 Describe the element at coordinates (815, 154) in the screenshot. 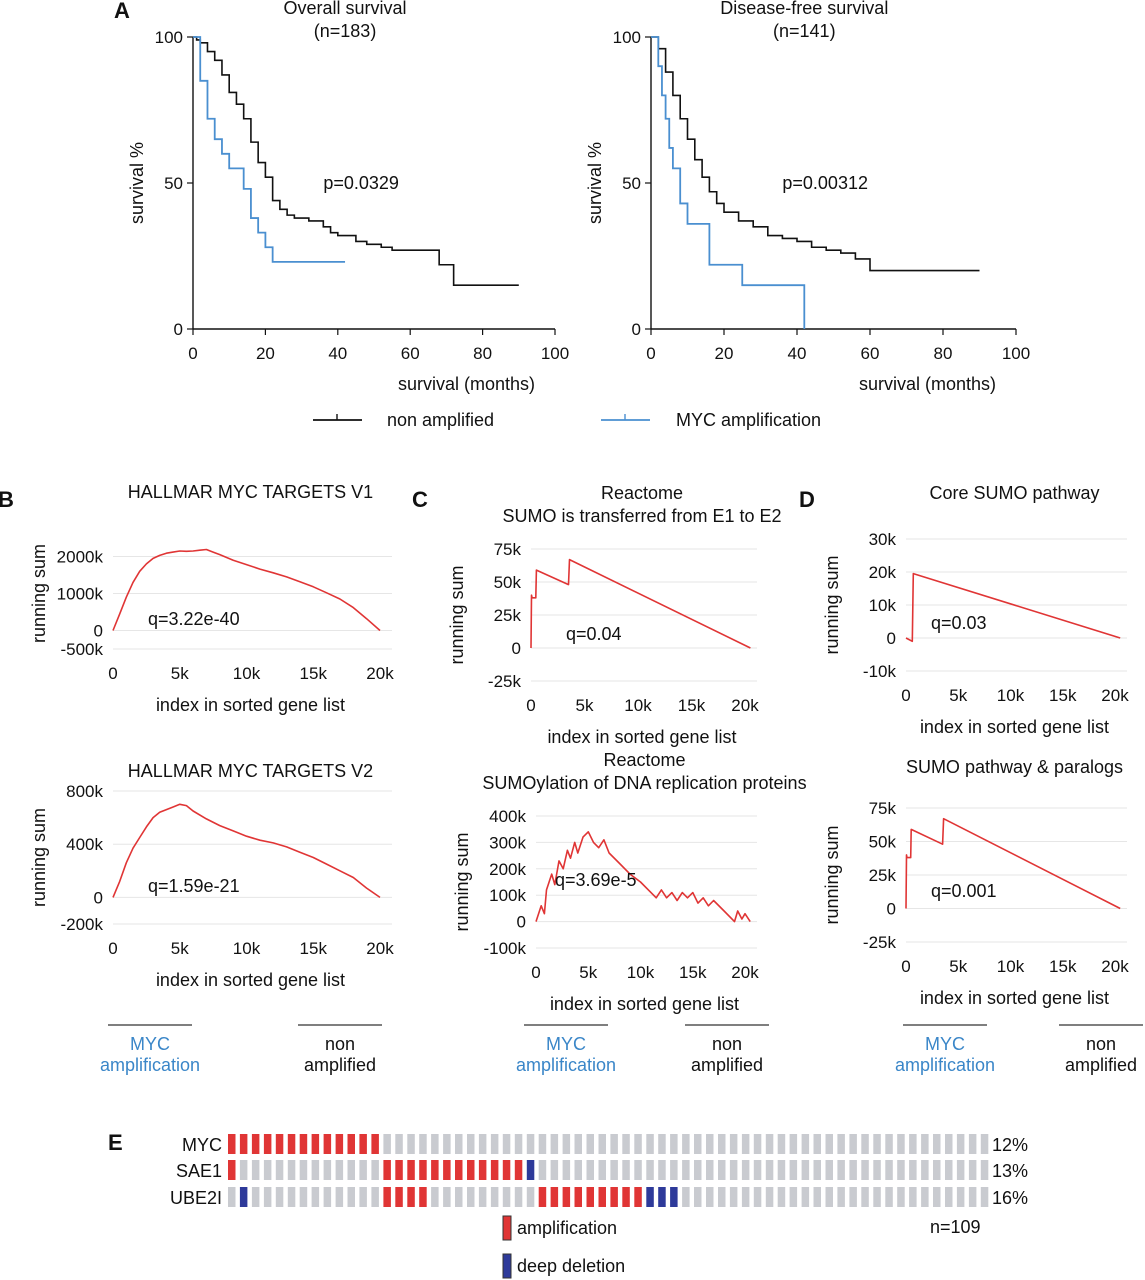

I see `km-curve-non-amplified` at that location.